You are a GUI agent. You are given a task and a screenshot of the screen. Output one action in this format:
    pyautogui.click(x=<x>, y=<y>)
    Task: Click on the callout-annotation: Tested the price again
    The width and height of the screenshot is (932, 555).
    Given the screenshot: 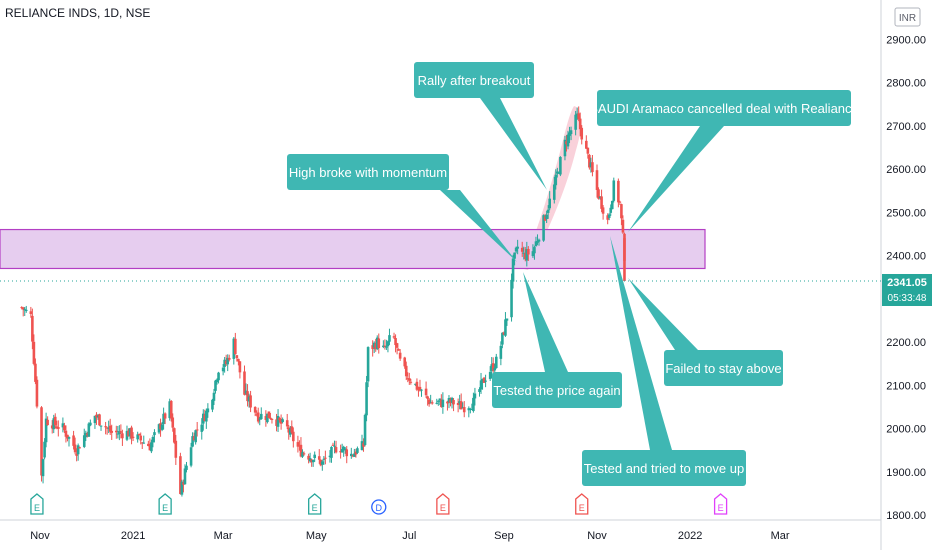 What is the action you would take?
    pyautogui.click(x=557, y=340)
    